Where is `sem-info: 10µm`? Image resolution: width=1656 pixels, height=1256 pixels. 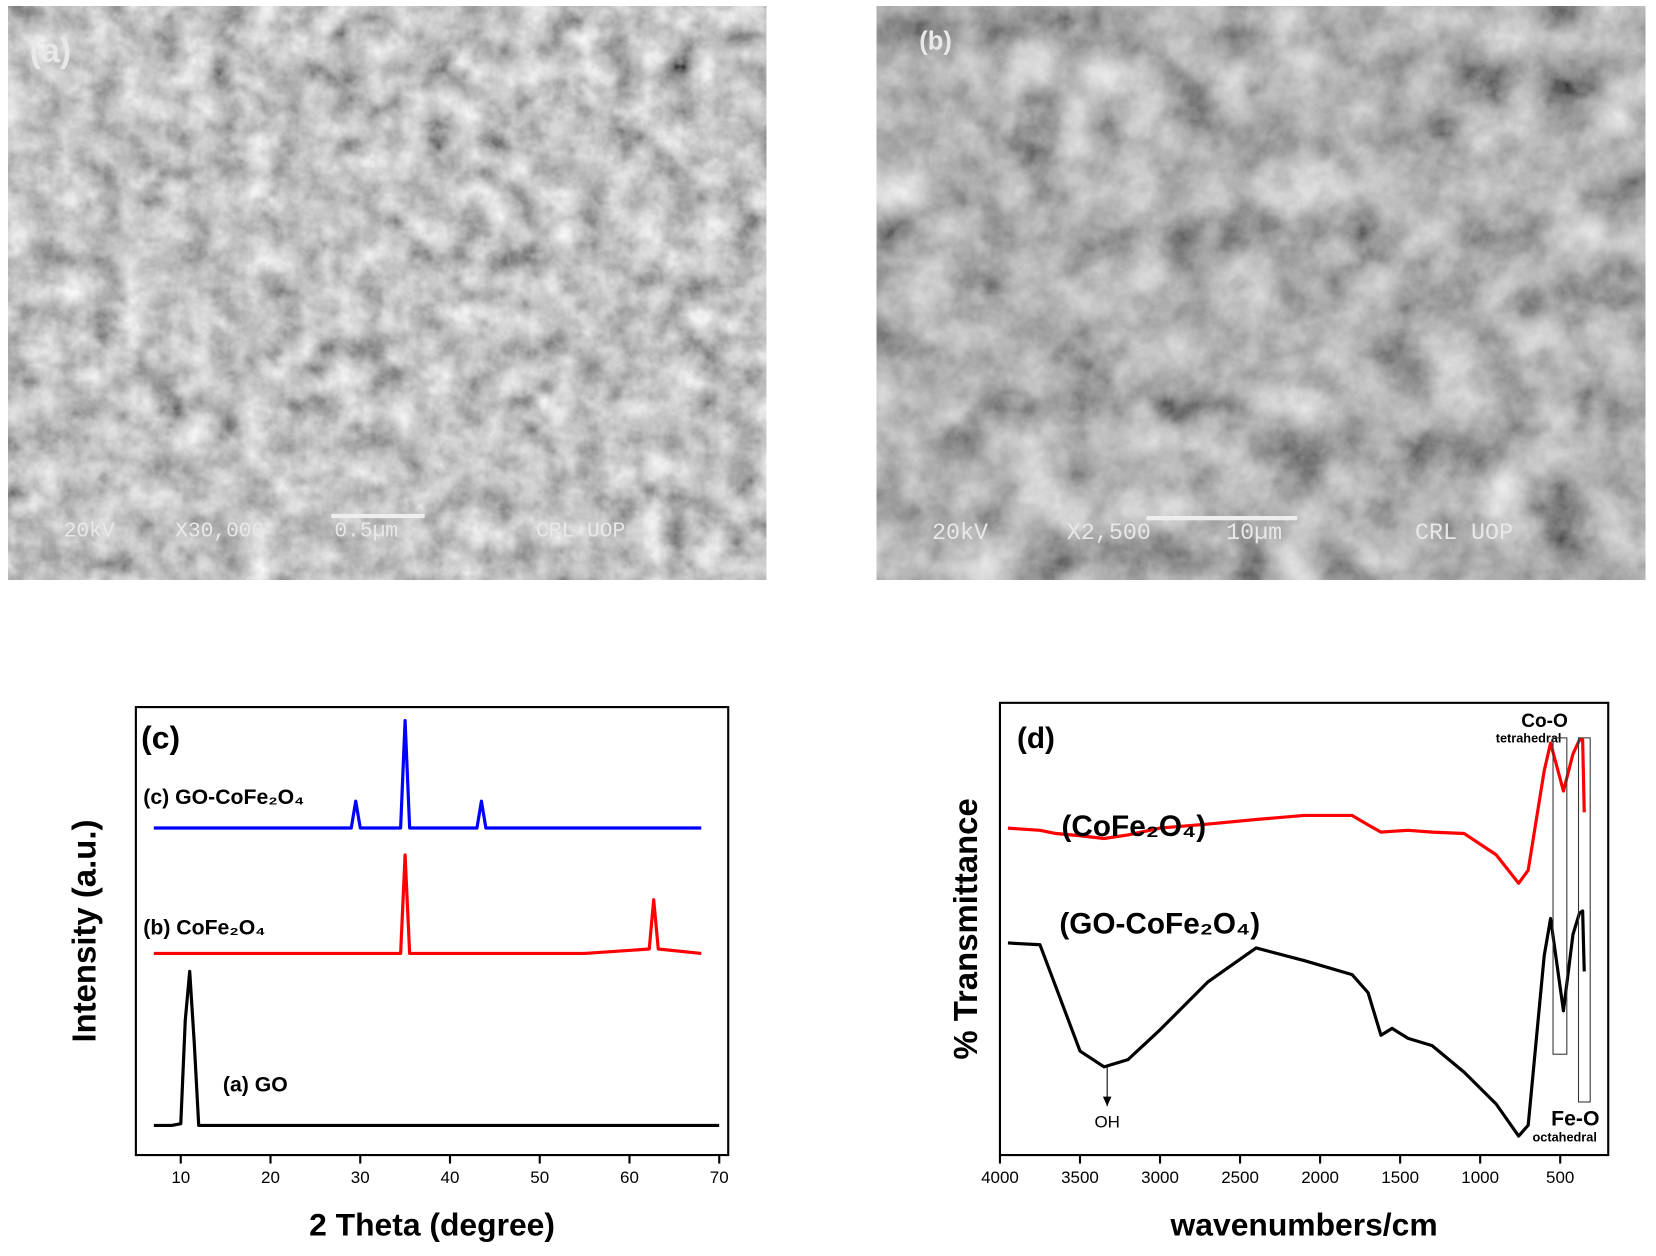 sem-info: 10µm is located at coordinates (1254, 534).